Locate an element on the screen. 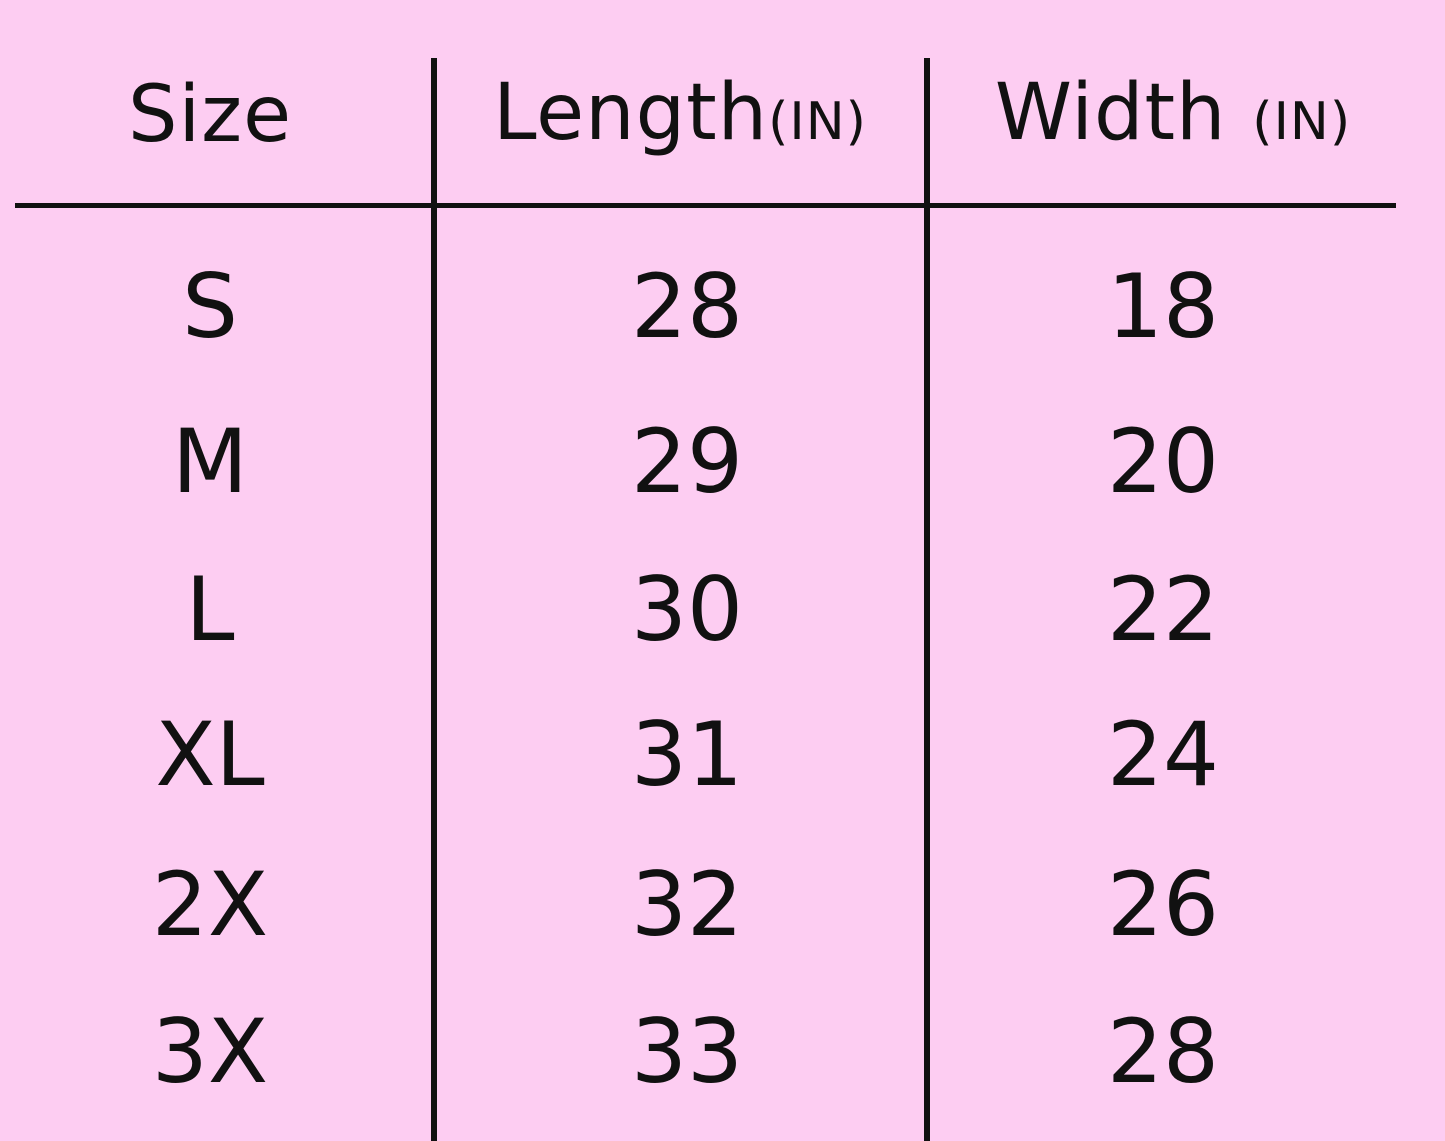 This screenshot has width=1445, height=1141. header-divider is located at coordinates (705, 205).